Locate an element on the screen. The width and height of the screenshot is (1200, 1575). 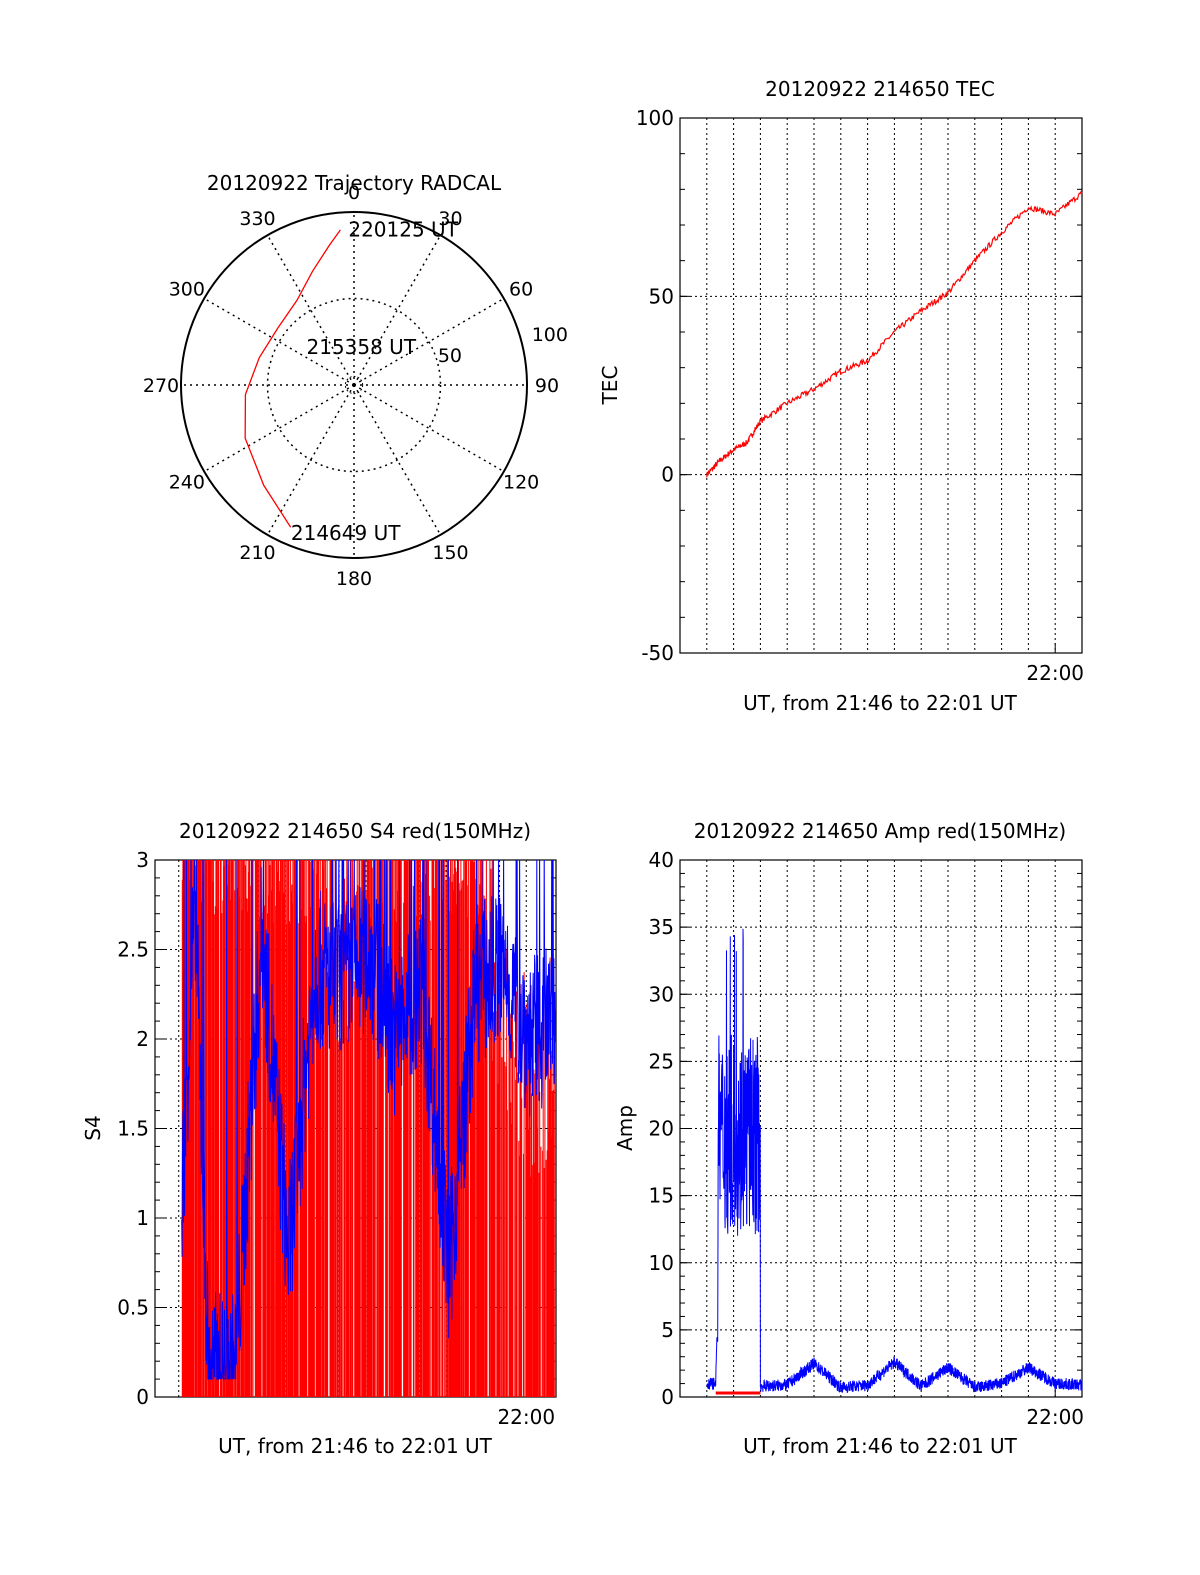
polar-ring-center is located at coordinates (354, 385).